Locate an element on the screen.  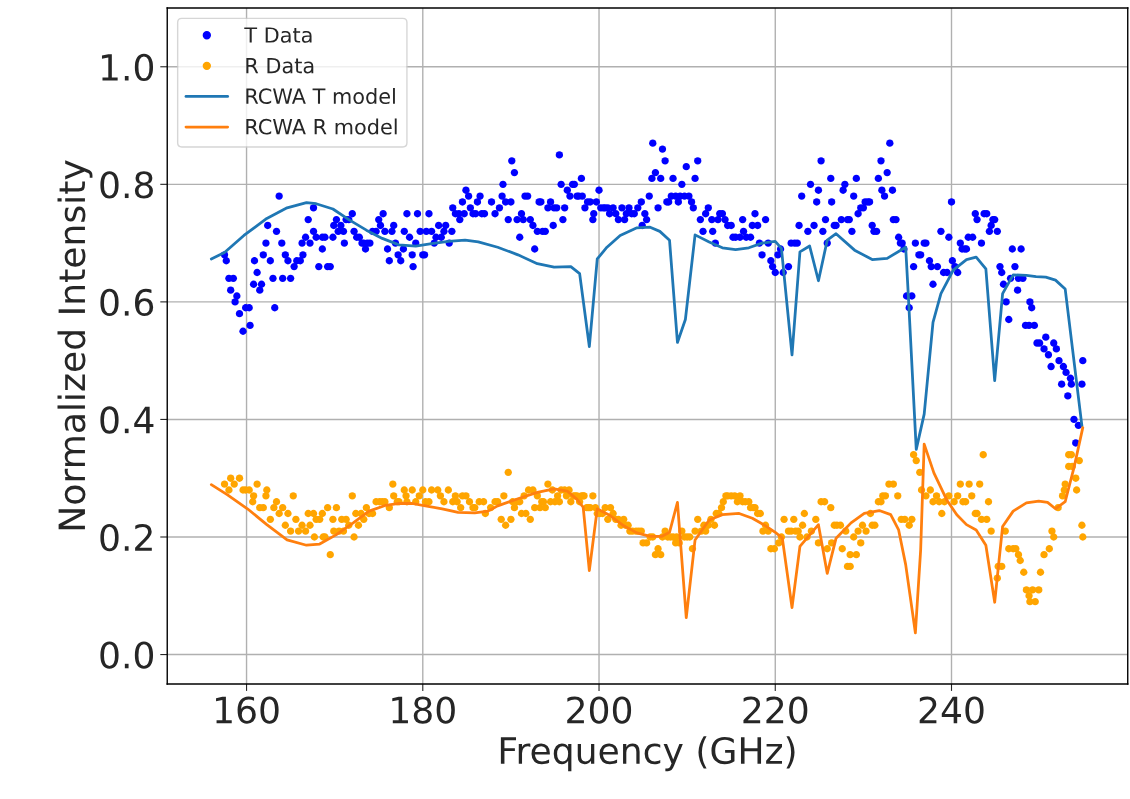
x-axis-title: Frequency (GHz) is located at coordinates (647, 754).